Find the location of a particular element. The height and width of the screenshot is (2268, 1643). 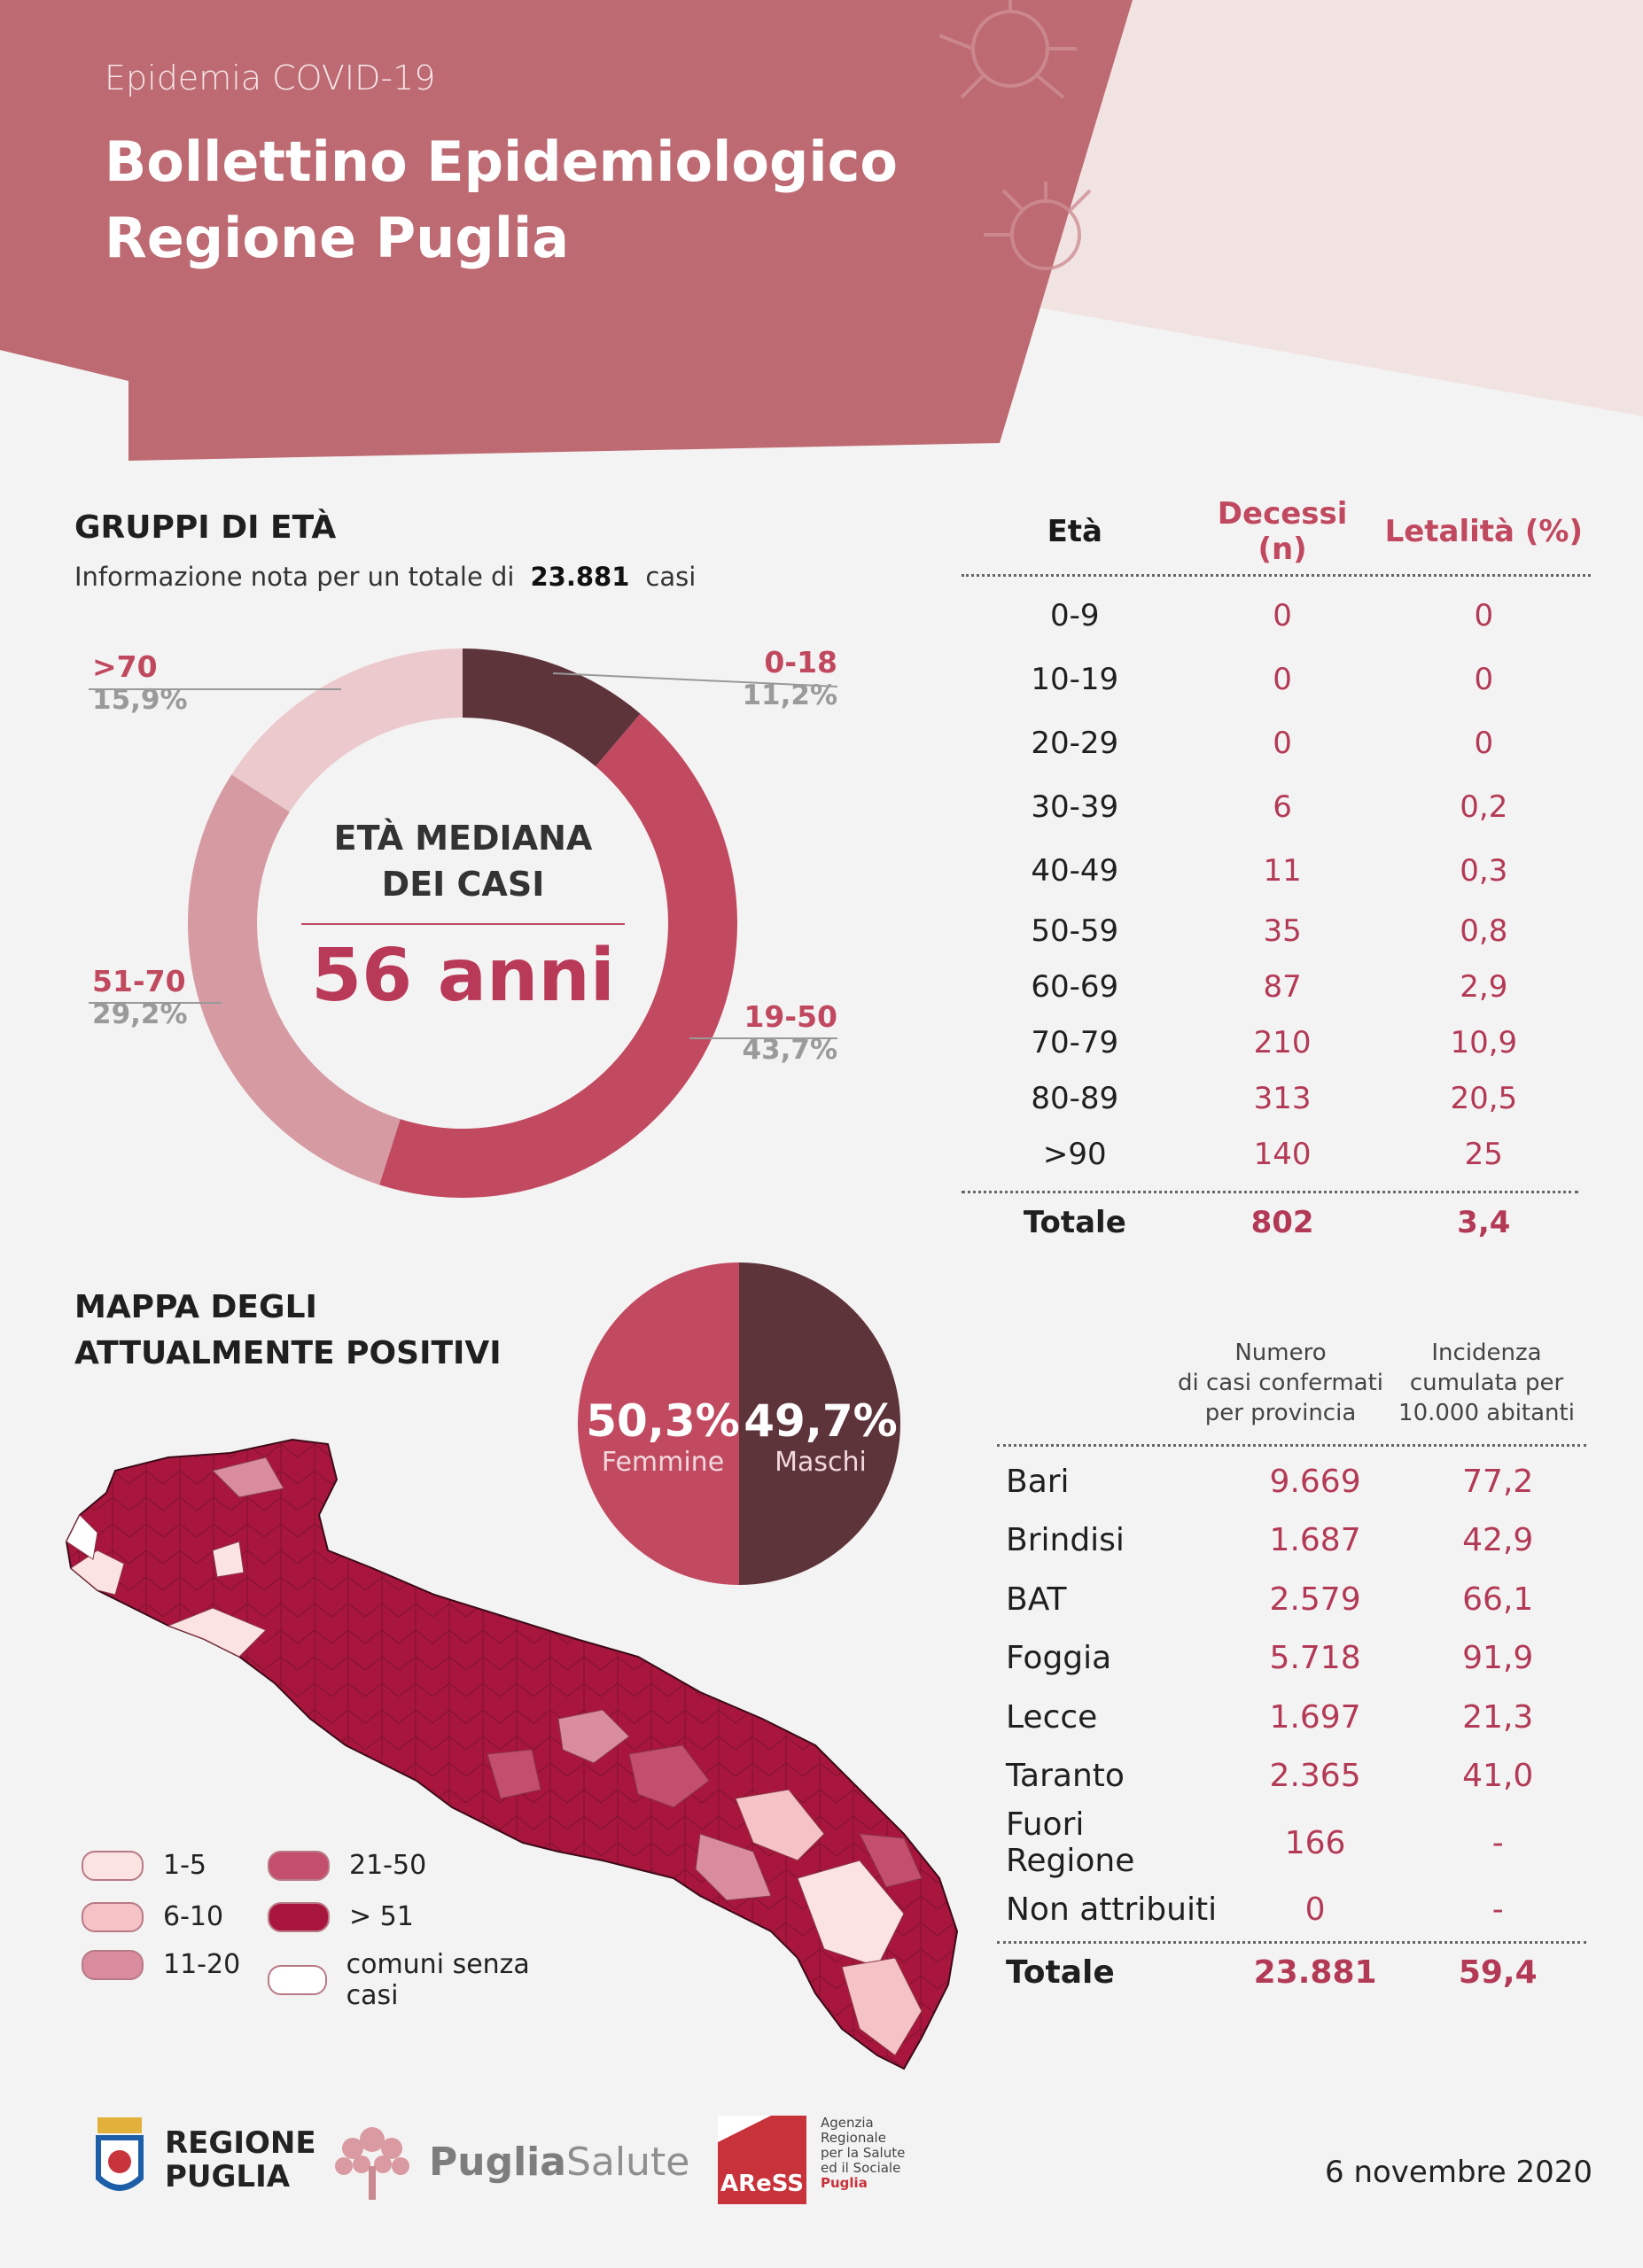

legend-label: 11-20 is located at coordinates (202, 1965).